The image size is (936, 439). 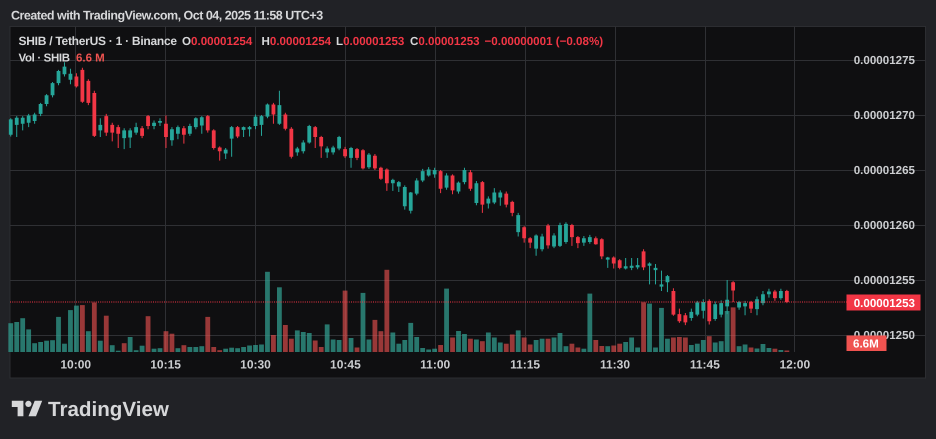 I want to click on svg-text: Vol · SHIB, so click(x=44, y=59).